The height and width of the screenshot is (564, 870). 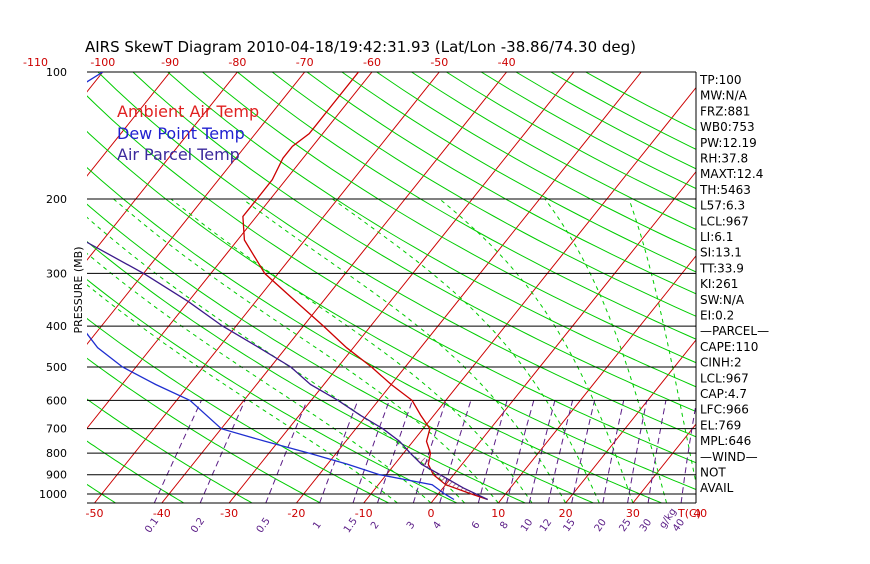 What do you see at coordinates (56, 400) in the screenshot?
I see `pressure-tick-label: 600` at bounding box center [56, 400].